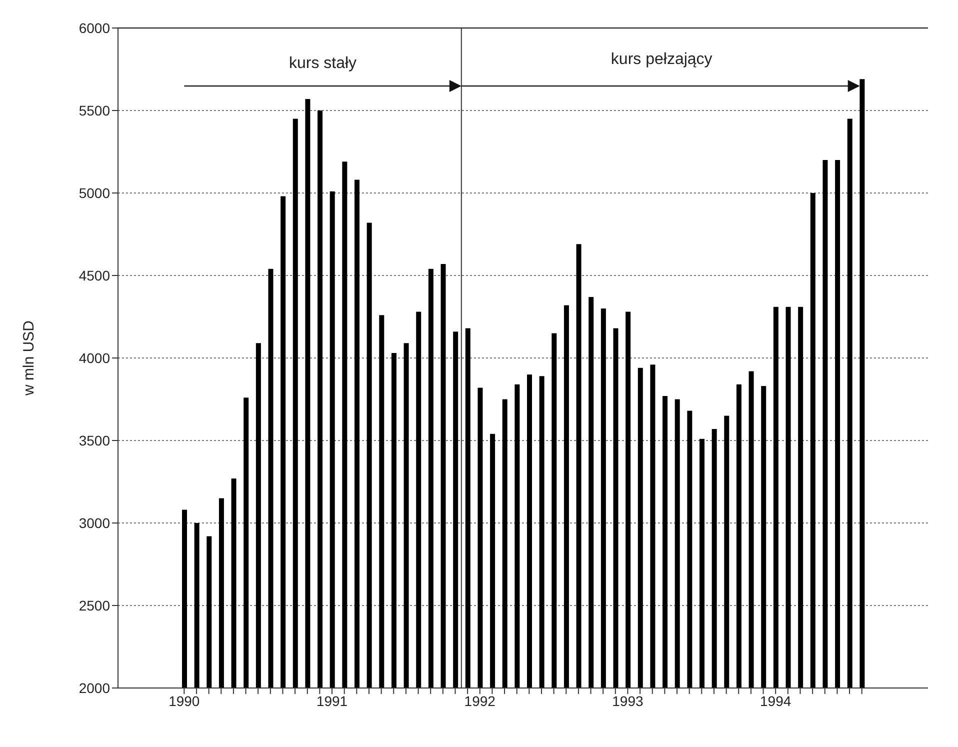 This screenshot has width=958, height=747. Describe the element at coordinates (94, 605) in the screenshot. I see `y-tick-label: 2500` at that location.